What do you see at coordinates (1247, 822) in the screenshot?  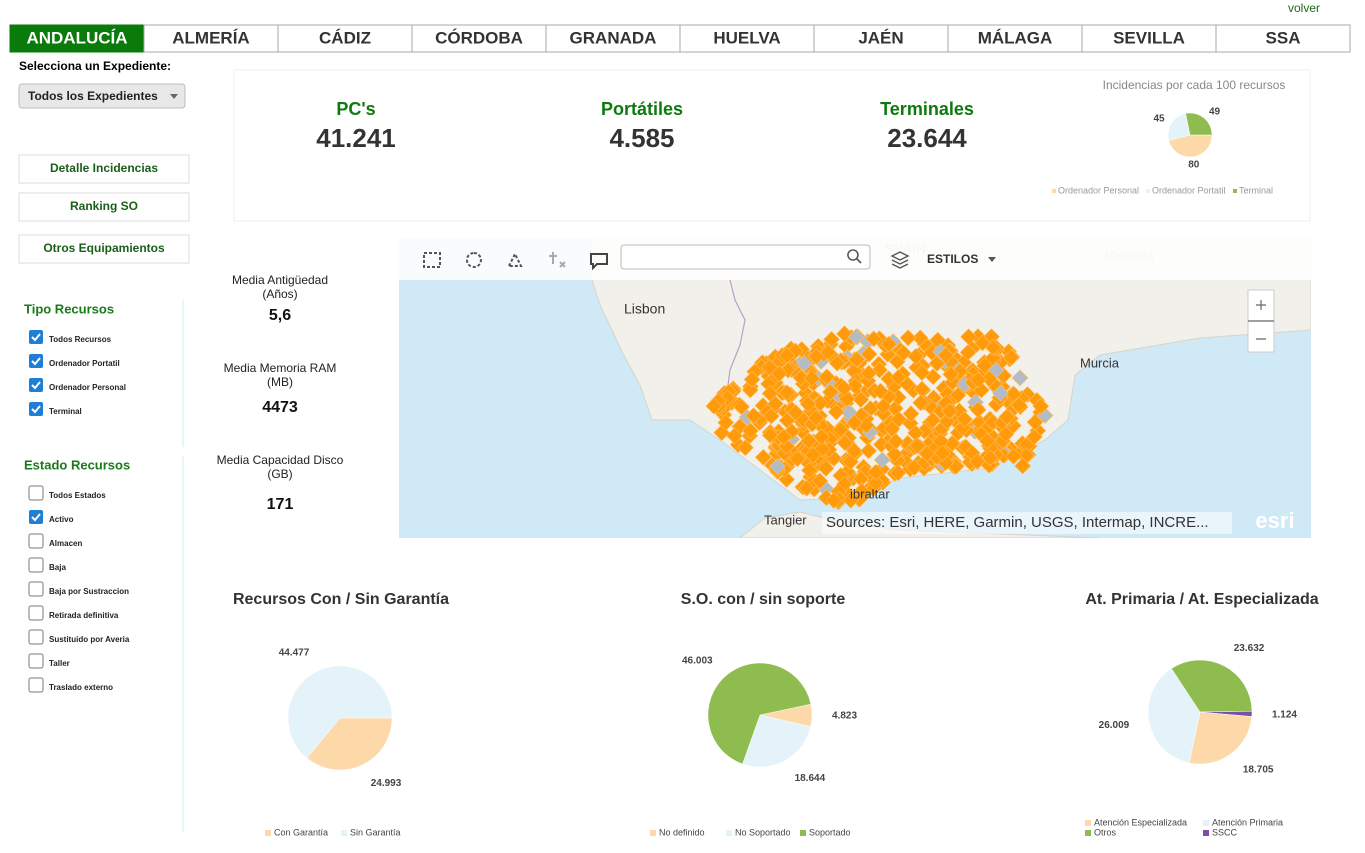 I see `legend-label: Atención Primaria` at bounding box center [1247, 822].